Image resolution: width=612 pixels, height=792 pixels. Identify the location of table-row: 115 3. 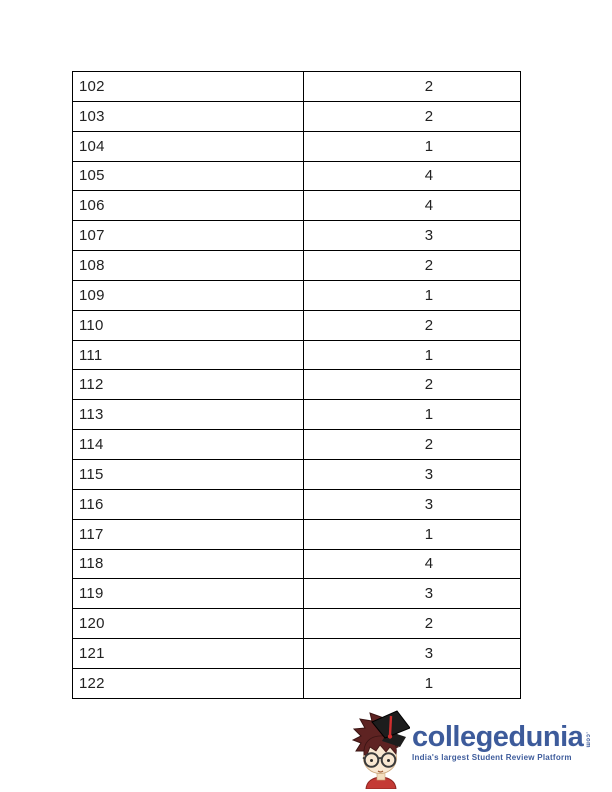
(296, 474).